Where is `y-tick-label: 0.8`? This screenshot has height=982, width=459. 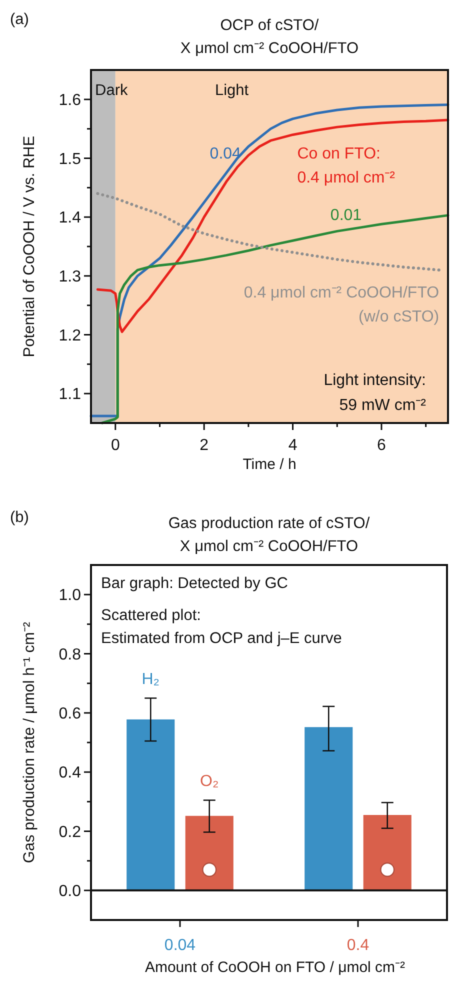
y-tick-label: 0.8 is located at coordinates (70, 655).